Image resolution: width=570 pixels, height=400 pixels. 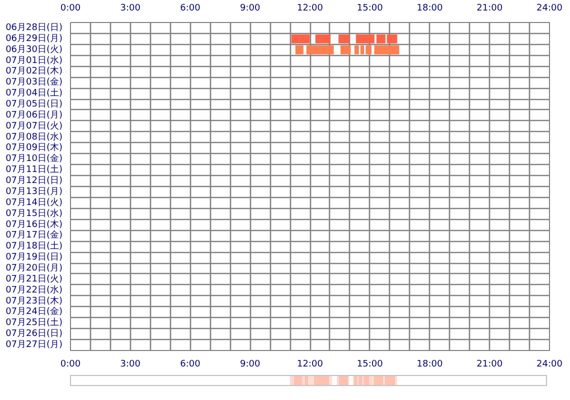 What do you see at coordinates (34, 82) in the screenshot?
I see `y-tick-label: 07月03日(金)` at bounding box center [34, 82].